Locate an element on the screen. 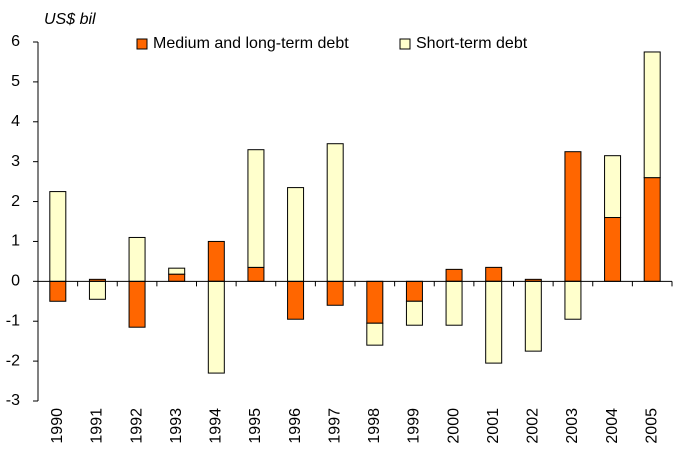  x-tick-label: 2001 is located at coordinates (493, 426).